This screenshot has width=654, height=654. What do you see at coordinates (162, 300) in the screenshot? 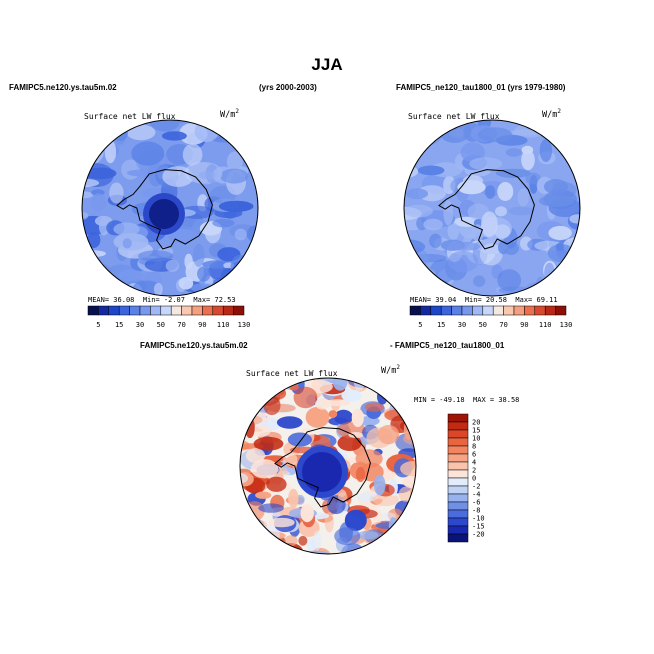
I see `panel1-stats: MEAN= 36.08 Min= -2.07 Max= 72.53` at bounding box center [162, 300].